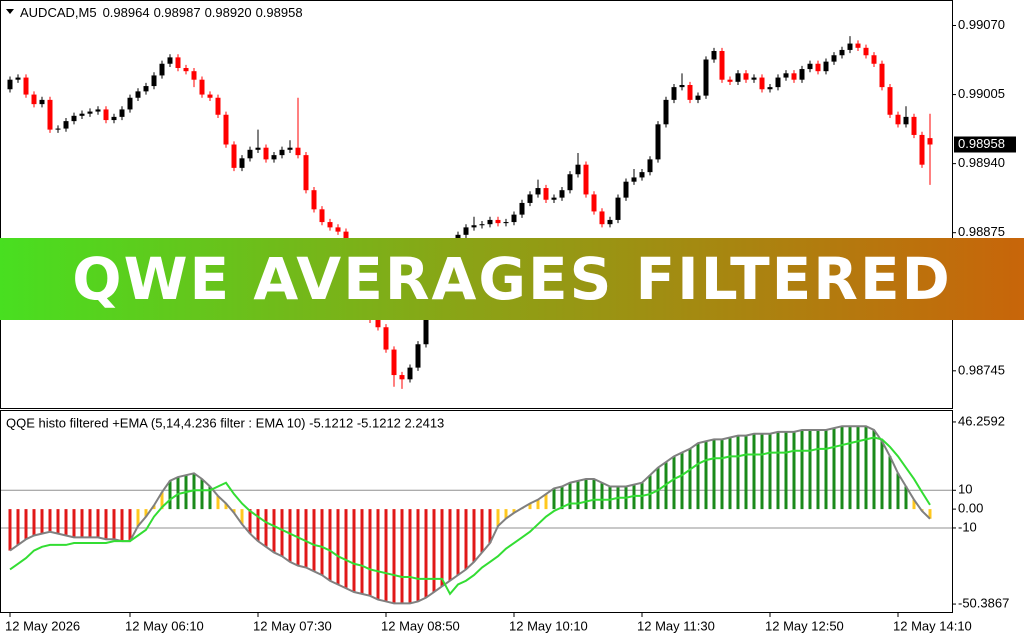  What do you see at coordinates (981, 162) in the screenshot?
I see `y-tick-label: 0.98940` at bounding box center [981, 162].